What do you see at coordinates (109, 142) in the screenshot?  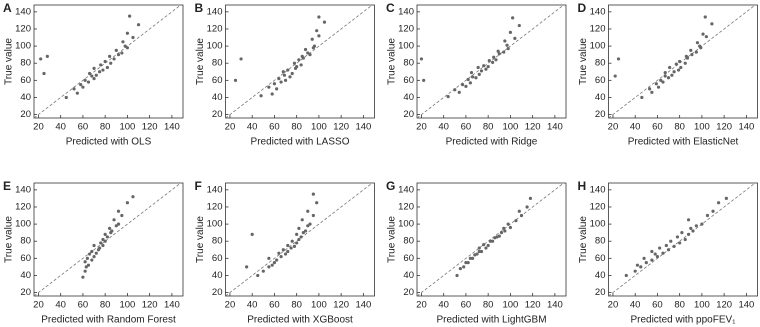 I see `x-axis-label: Predicted with OLS` at bounding box center [109, 142].